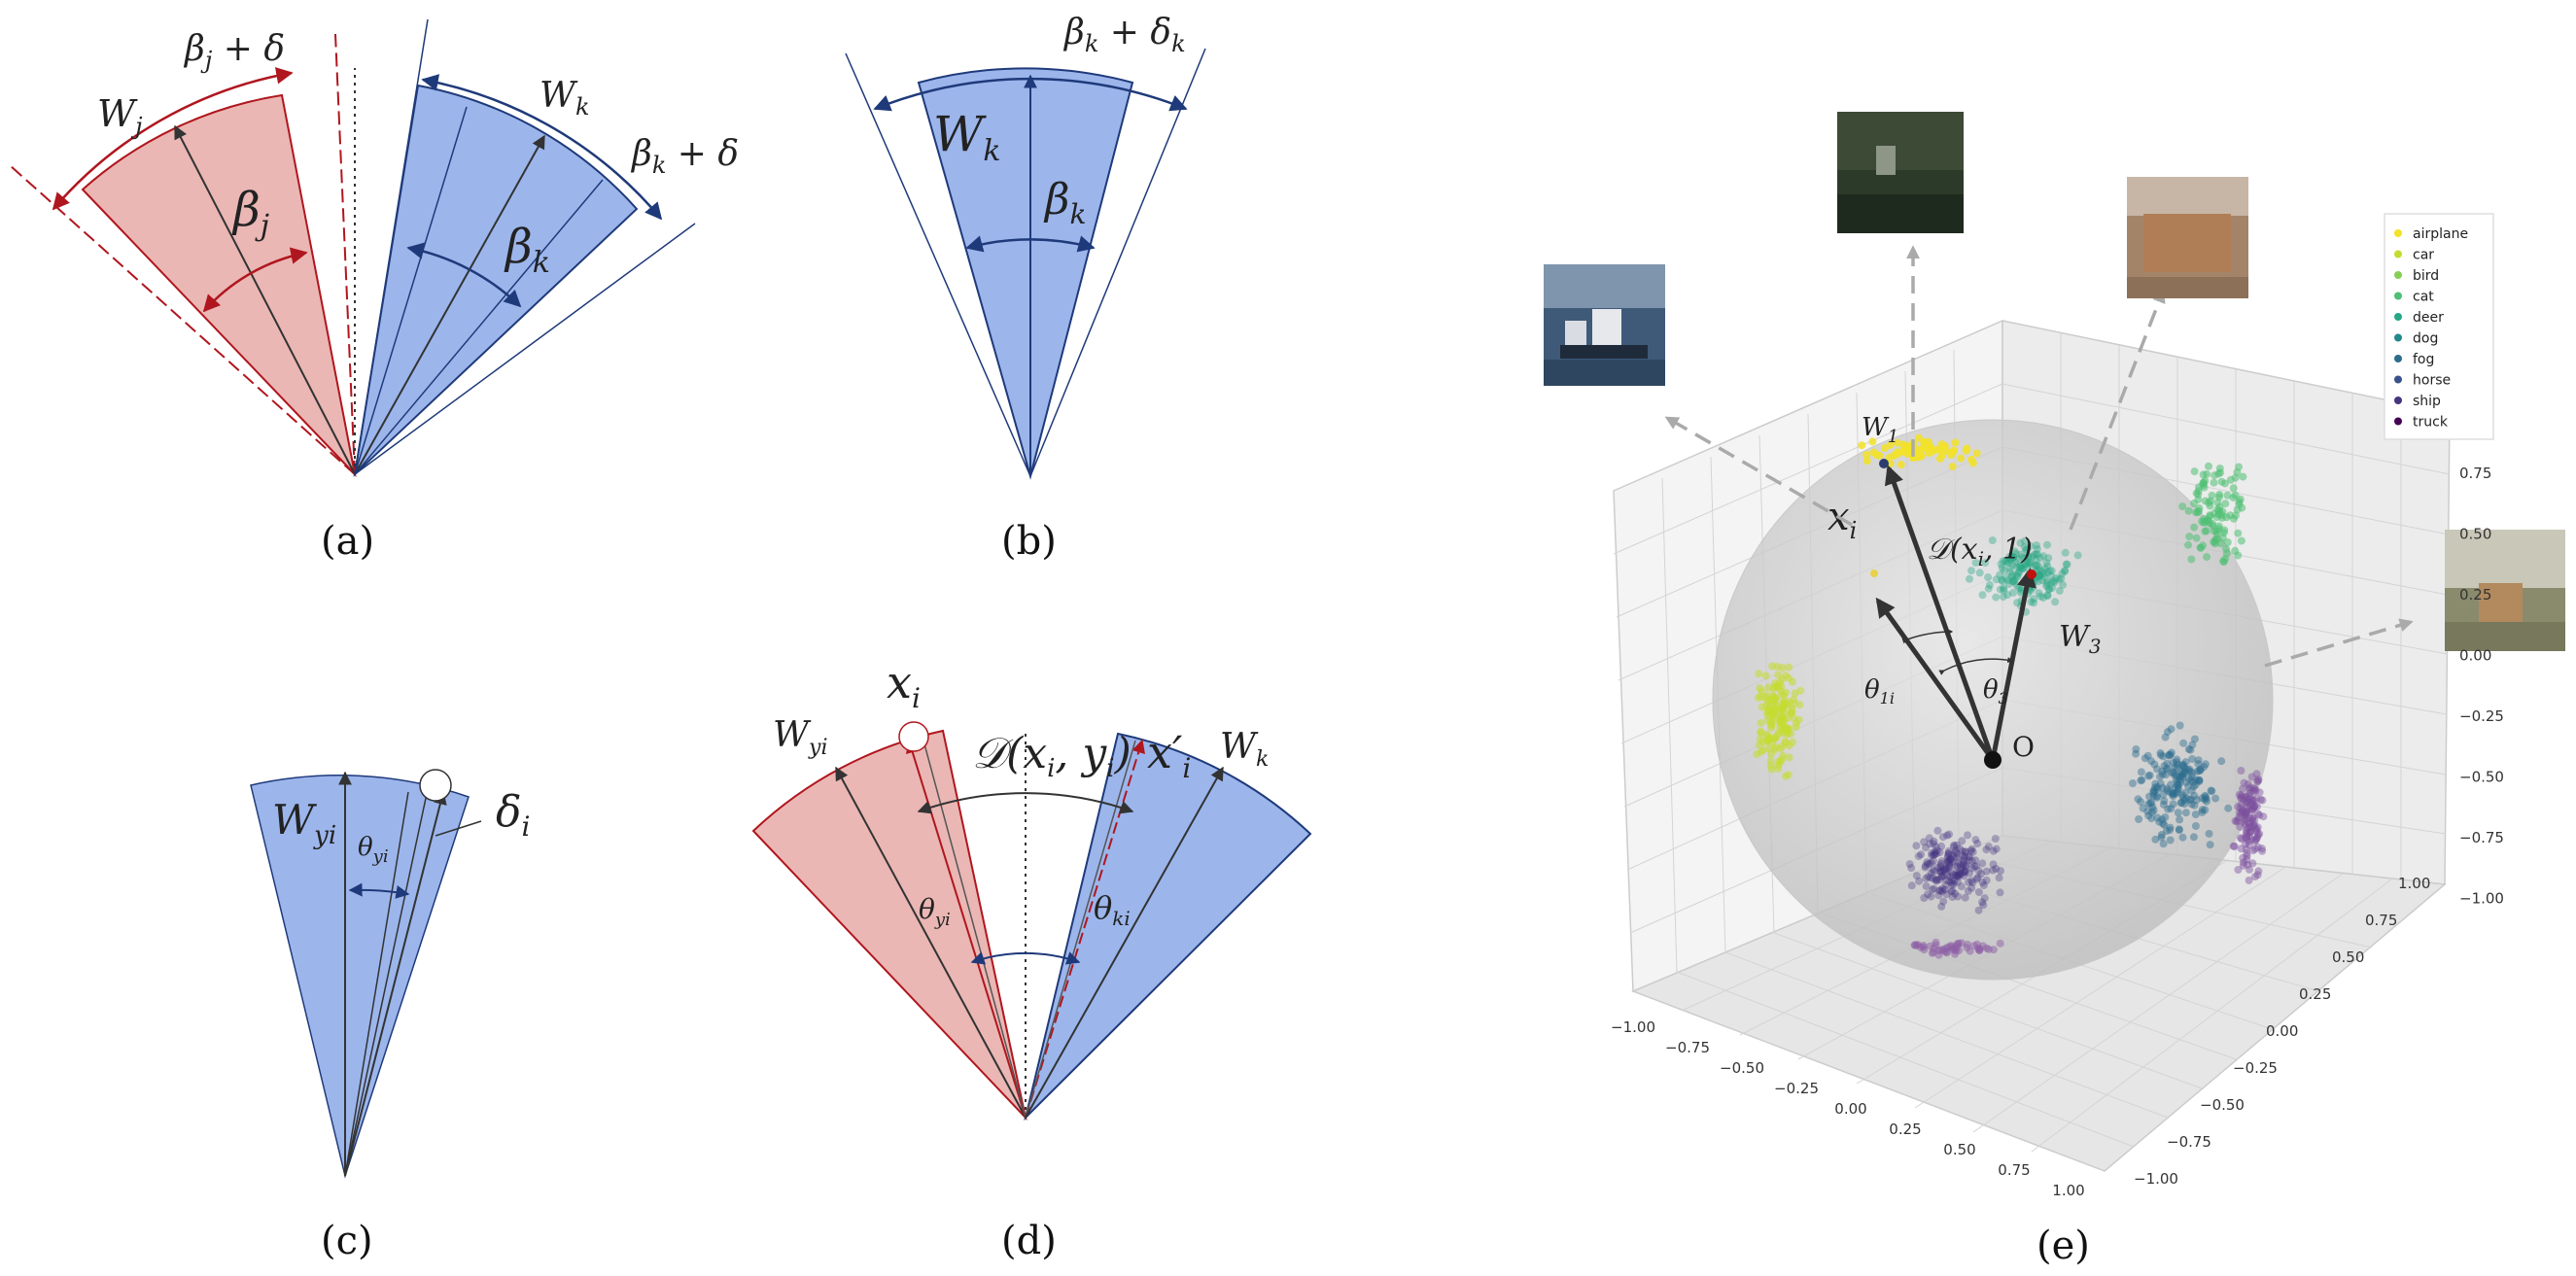  What do you see at coordinates (1688, 1047) in the screenshot?
I see `x-tick-label: −0.75` at bounding box center [1688, 1047].